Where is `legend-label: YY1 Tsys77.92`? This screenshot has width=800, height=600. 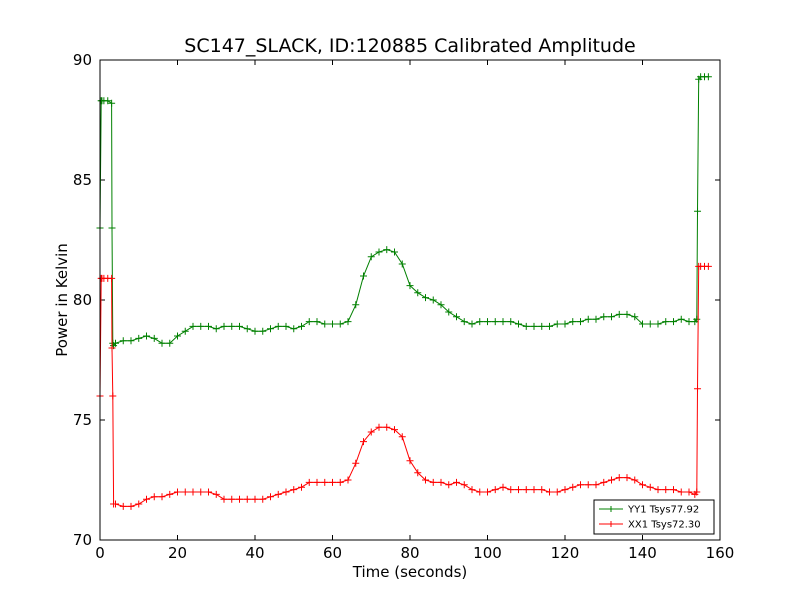
legend-label: YY1 Tsys77.92 is located at coordinates (663, 510).